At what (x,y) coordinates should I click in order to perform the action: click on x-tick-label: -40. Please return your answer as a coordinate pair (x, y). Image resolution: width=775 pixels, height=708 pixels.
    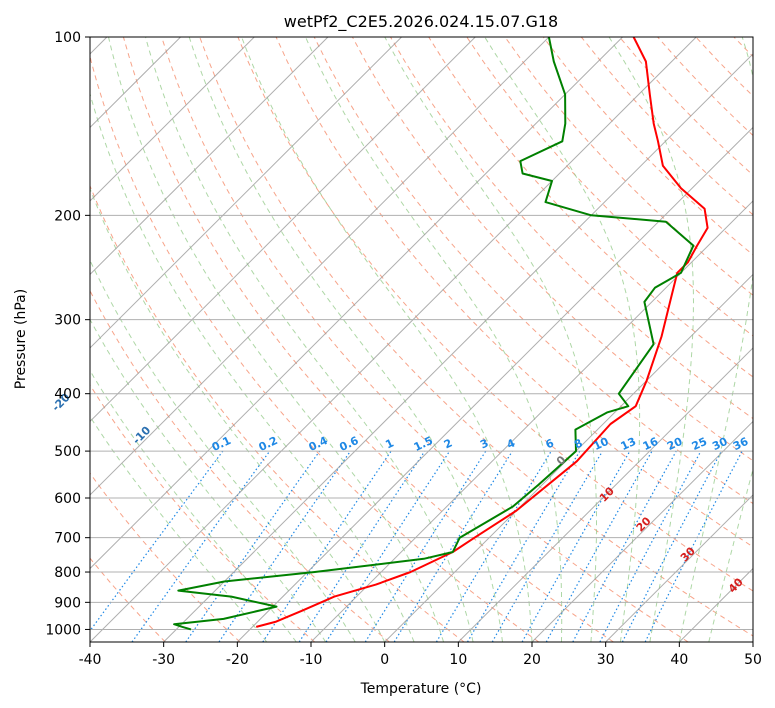
    Looking at the image, I should click on (90, 660).